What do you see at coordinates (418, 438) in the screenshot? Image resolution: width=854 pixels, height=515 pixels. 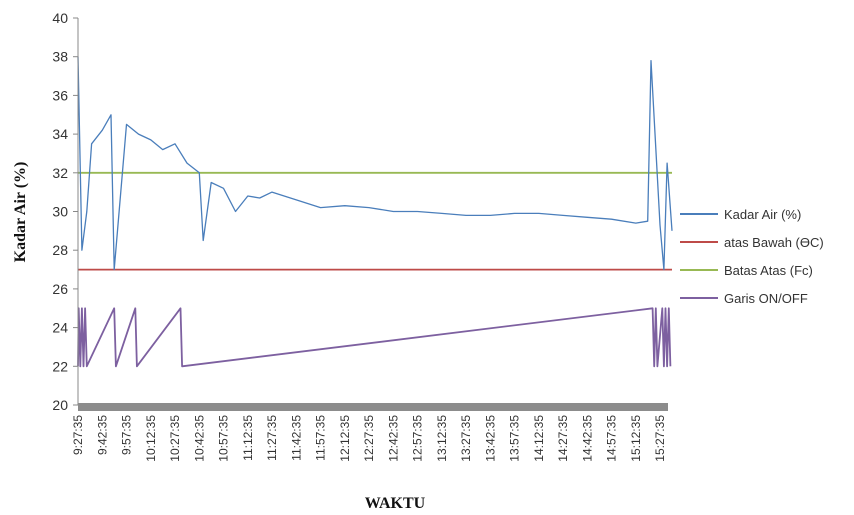 I see `x-tick-label: 12:57:35` at bounding box center [418, 438].